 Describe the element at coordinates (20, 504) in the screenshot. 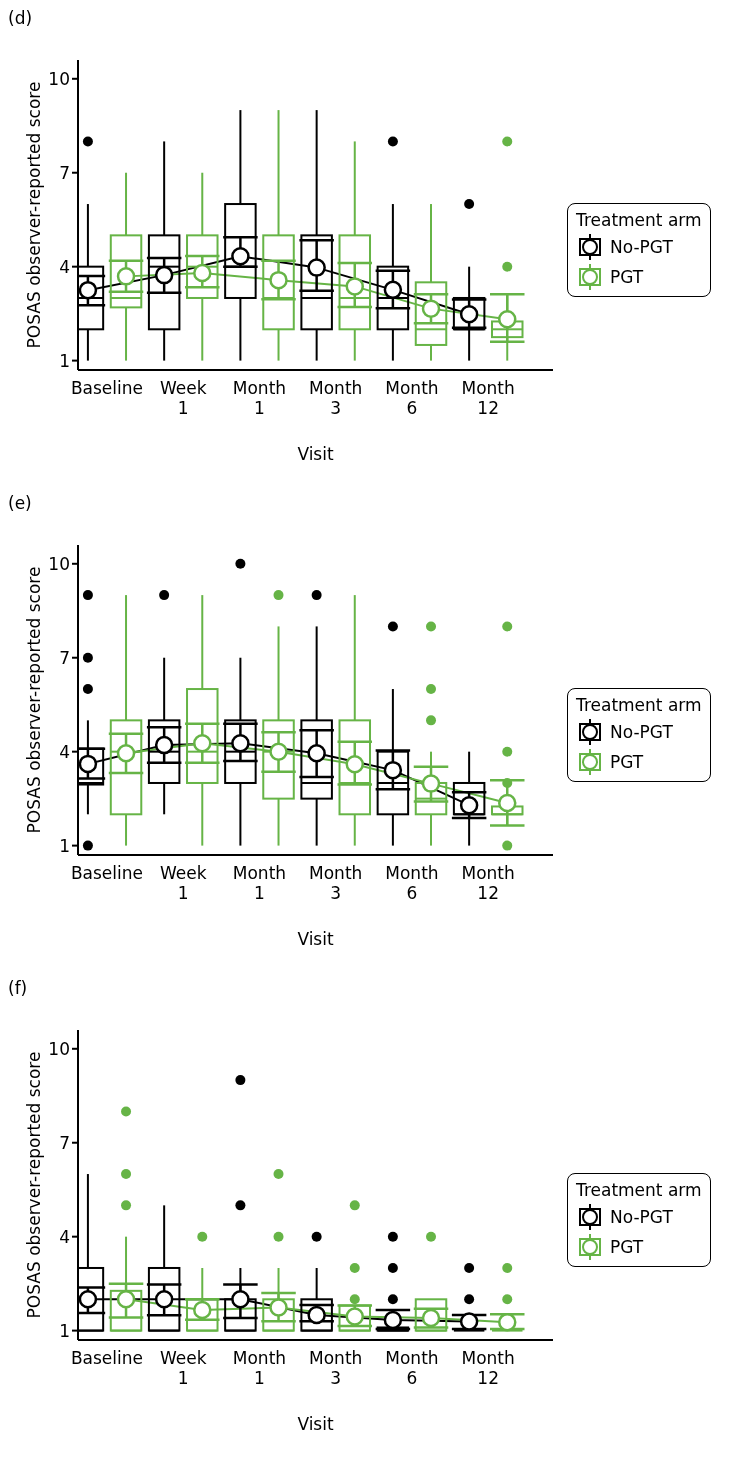

I see `chart-title: (e)` at that location.